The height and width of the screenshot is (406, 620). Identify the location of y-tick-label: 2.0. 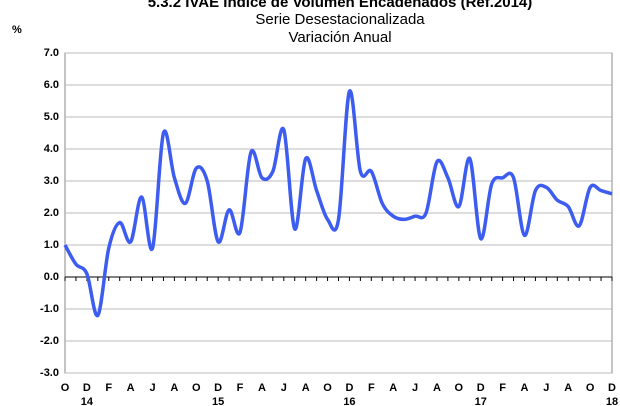
(51, 213).